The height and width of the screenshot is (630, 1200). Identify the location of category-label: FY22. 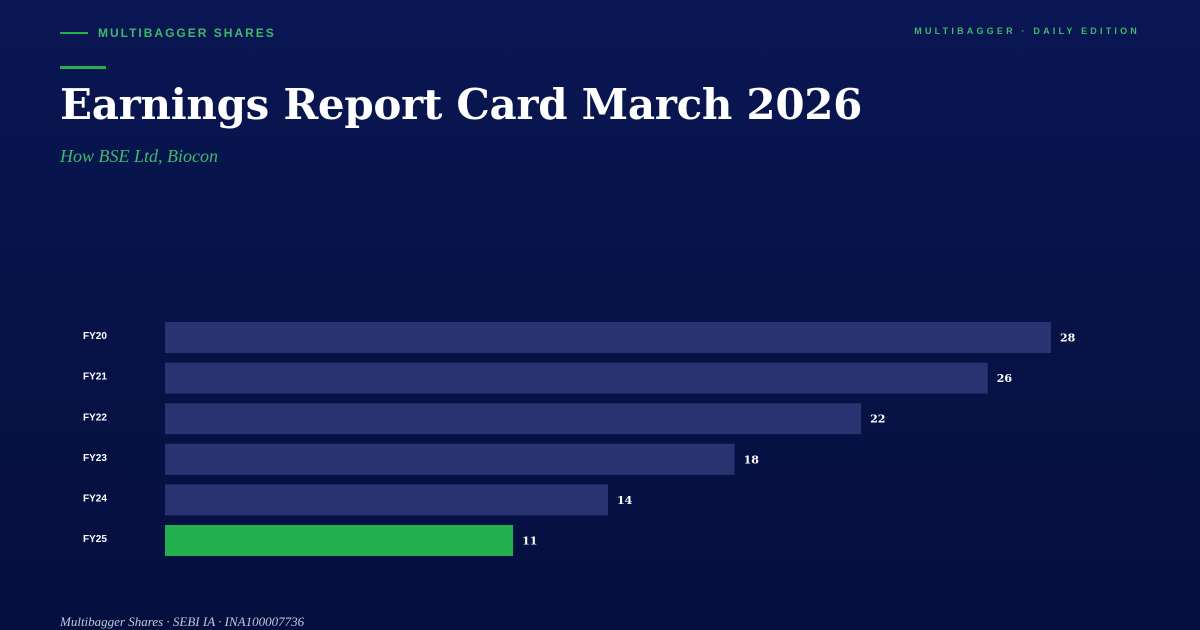
(95, 417).